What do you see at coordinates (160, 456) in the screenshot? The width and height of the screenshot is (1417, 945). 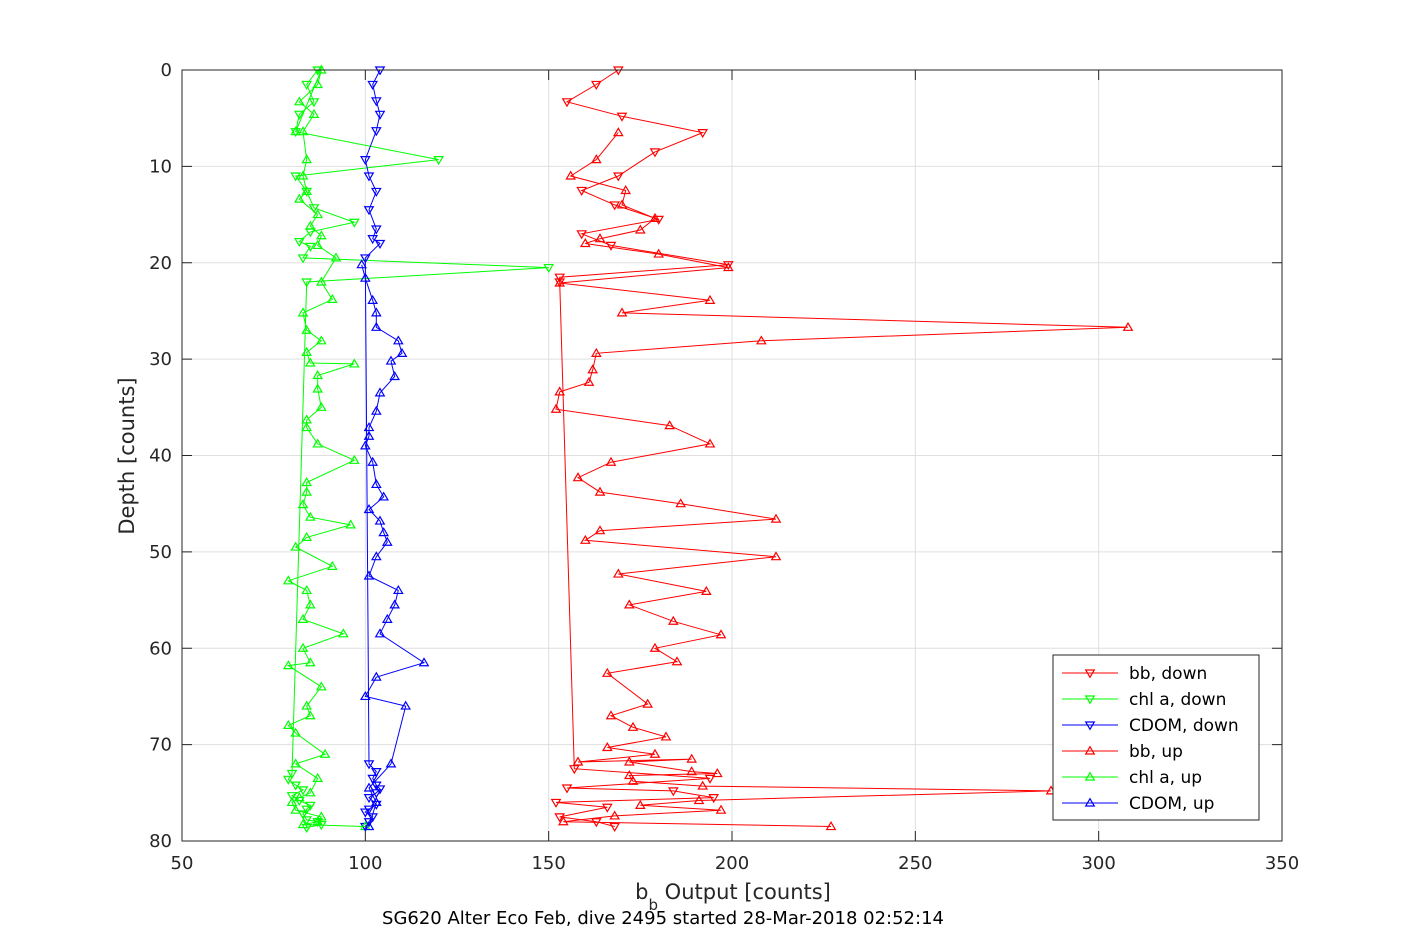 I see `y-tick-label: 40` at bounding box center [160, 456].